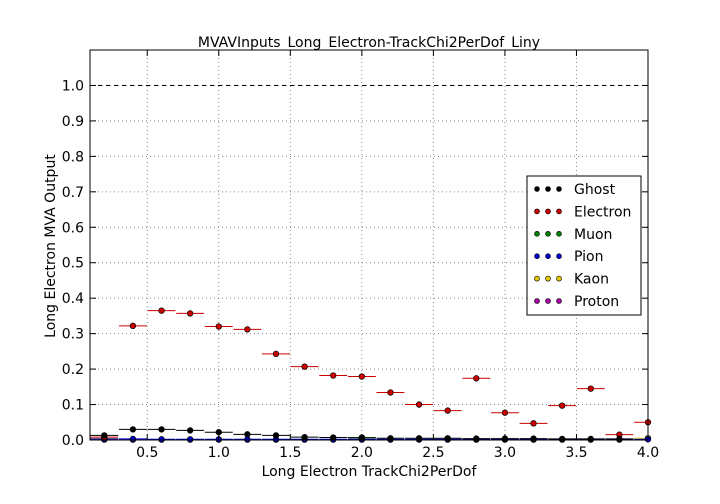  What do you see at coordinates (370, 472) in the screenshot?
I see `x-axis-label: Long Electron TrackChi2PerDof` at bounding box center [370, 472].